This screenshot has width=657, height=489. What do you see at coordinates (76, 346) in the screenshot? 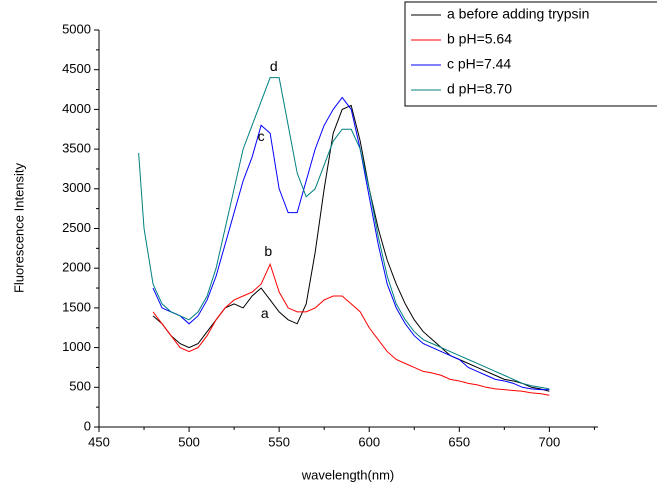
I see `y-tick-label: 1000` at bounding box center [76, 346].